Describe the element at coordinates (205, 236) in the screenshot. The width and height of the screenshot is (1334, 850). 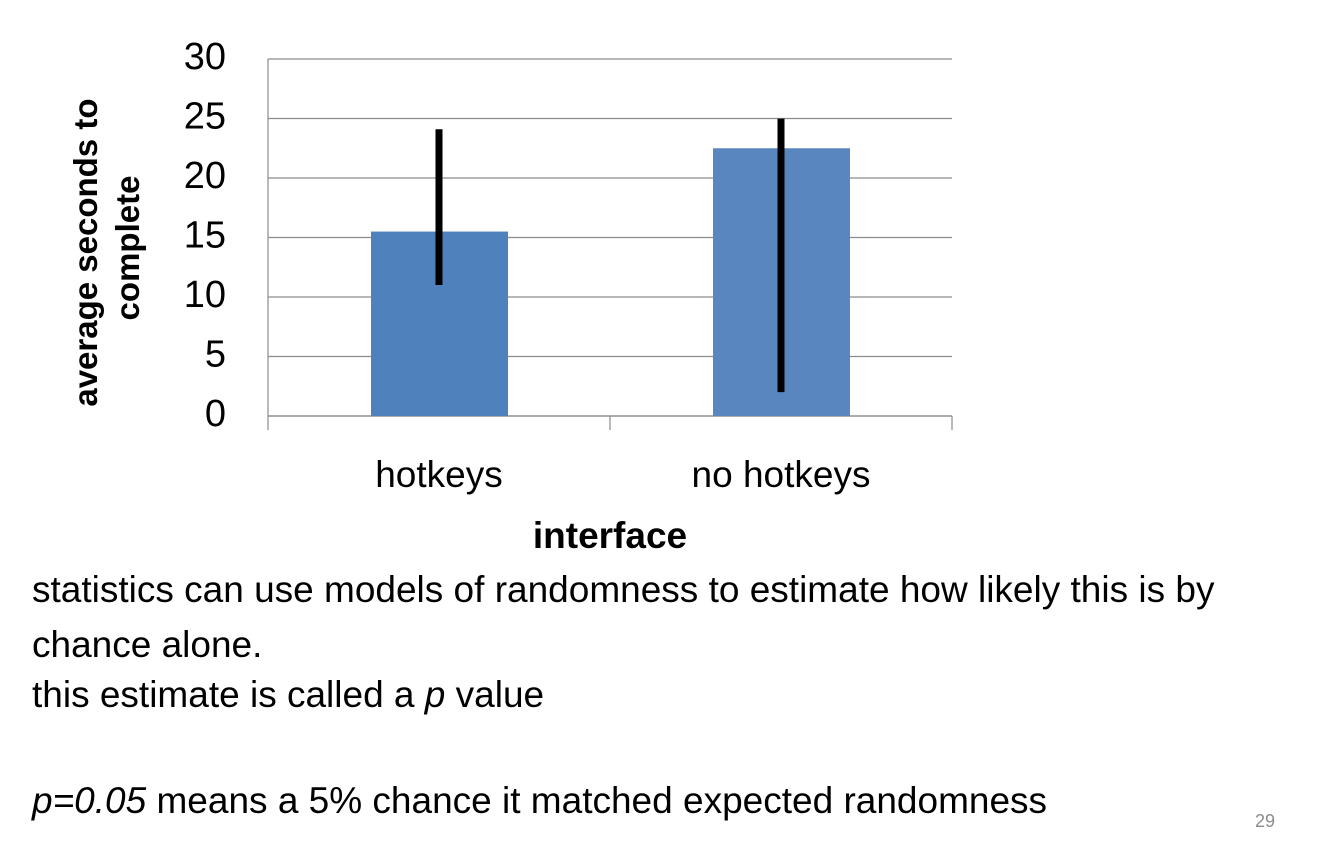
I see `y-tick-label: 15` at that location.